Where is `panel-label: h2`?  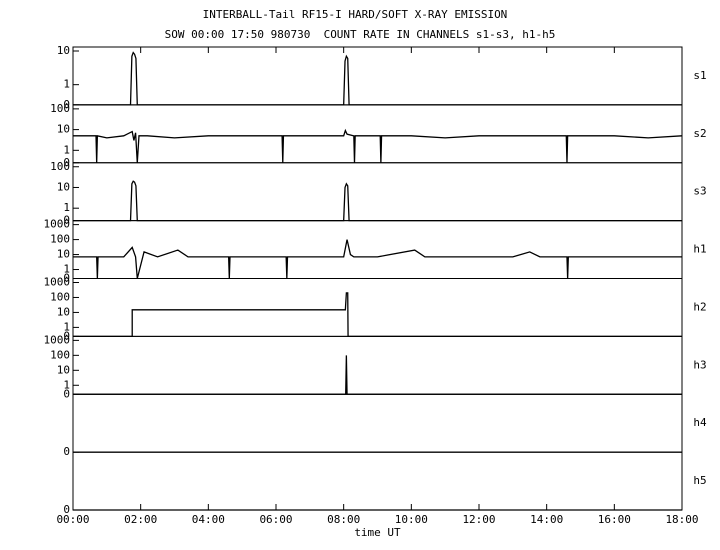
panel-label: h2 is located at coordinates (699, 306).